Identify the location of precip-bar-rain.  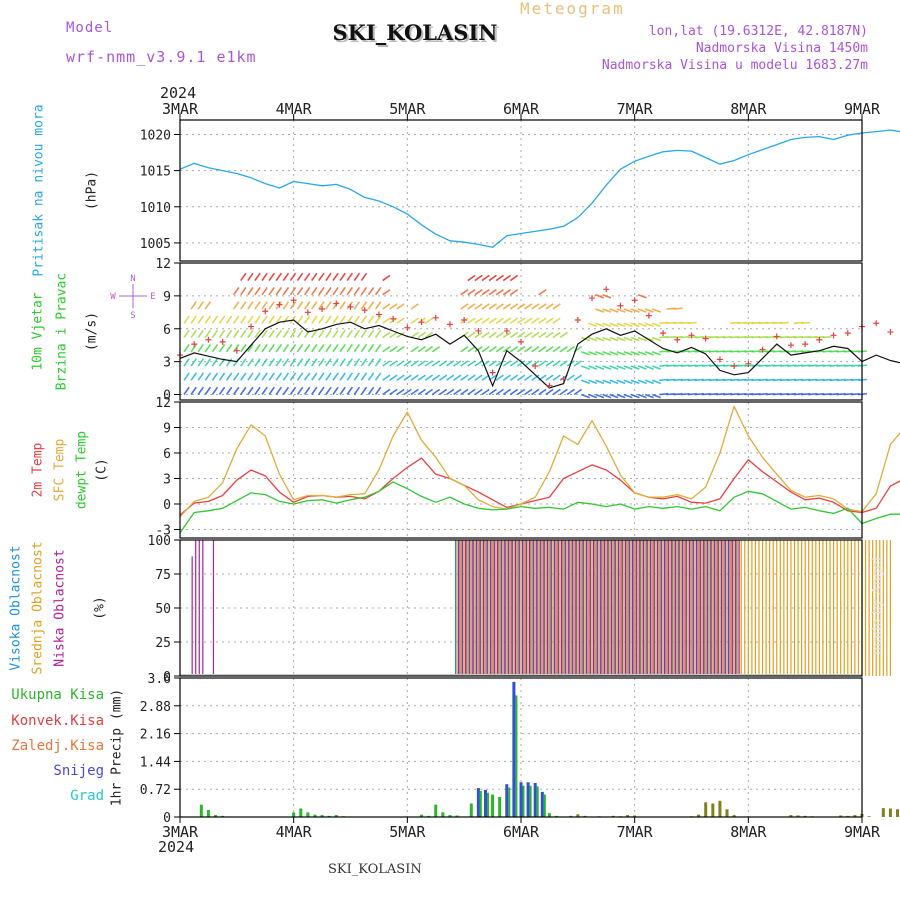
(487, 804).